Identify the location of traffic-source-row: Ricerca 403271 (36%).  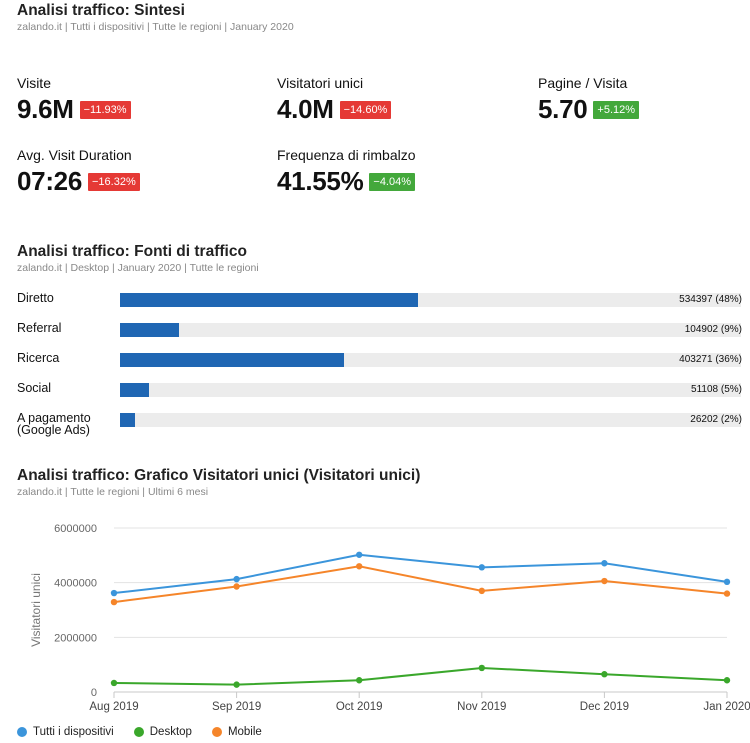
(375, 360).